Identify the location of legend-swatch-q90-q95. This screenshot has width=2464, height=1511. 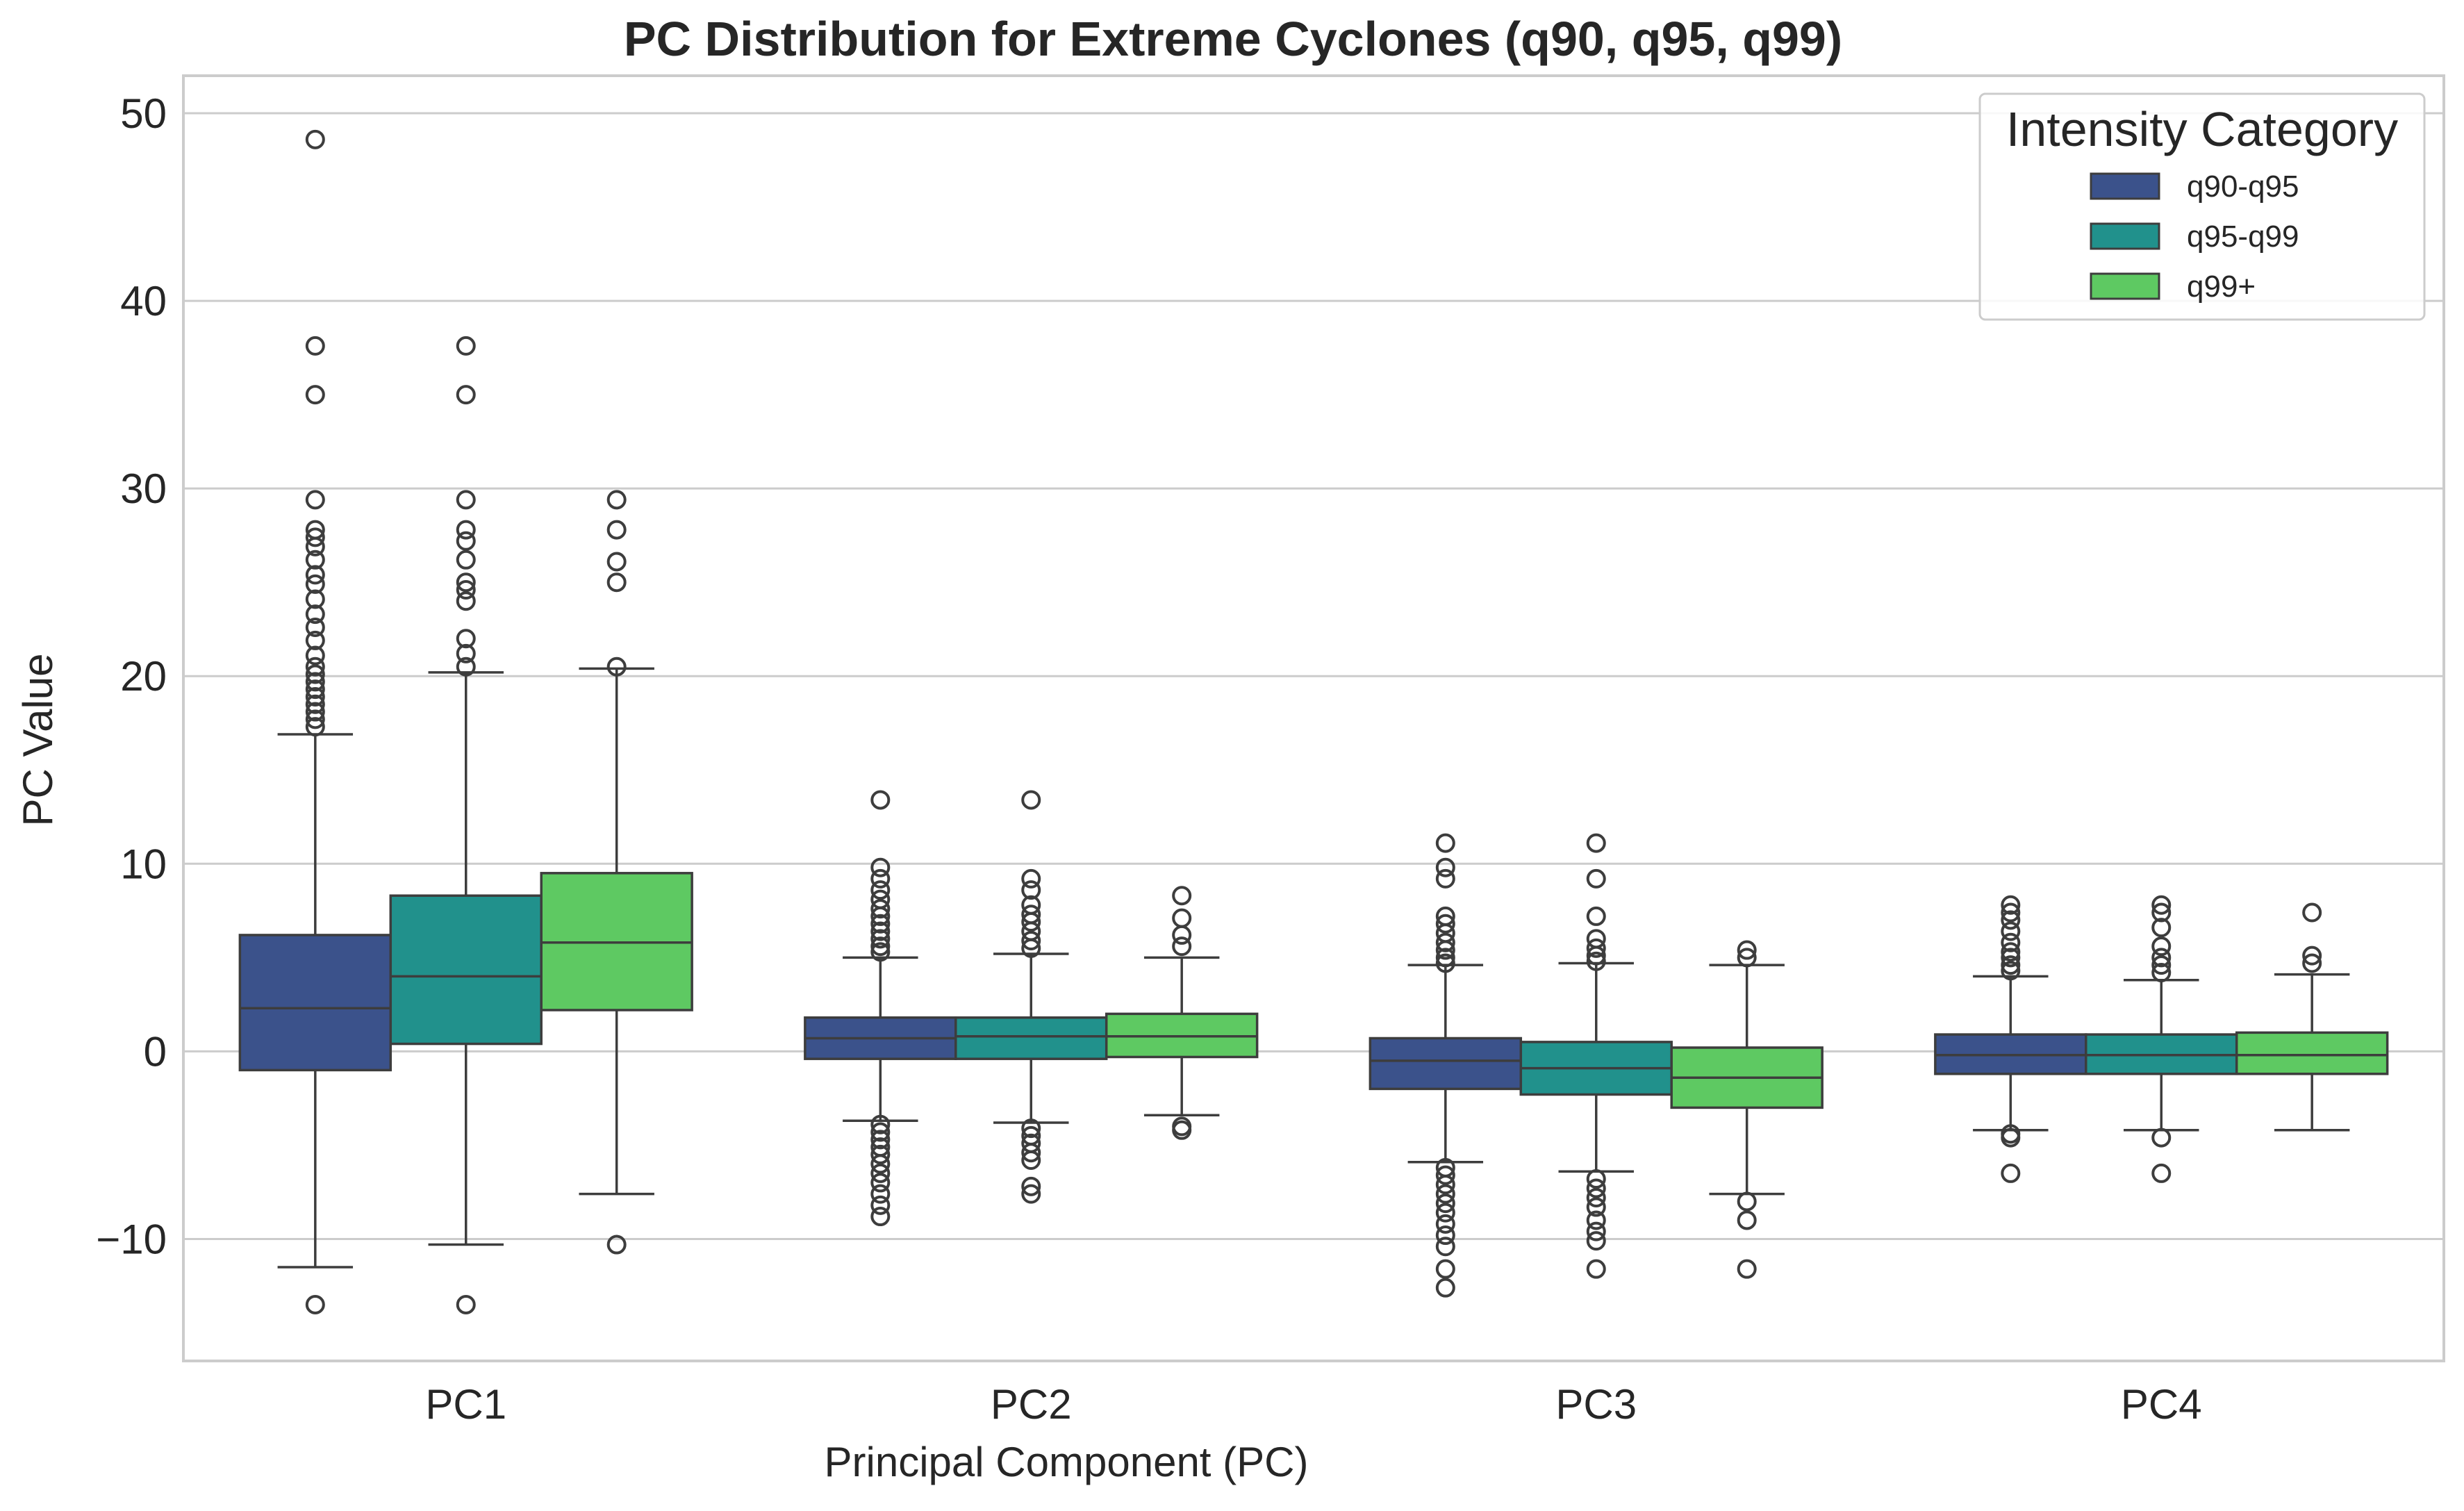
(2125, 186).